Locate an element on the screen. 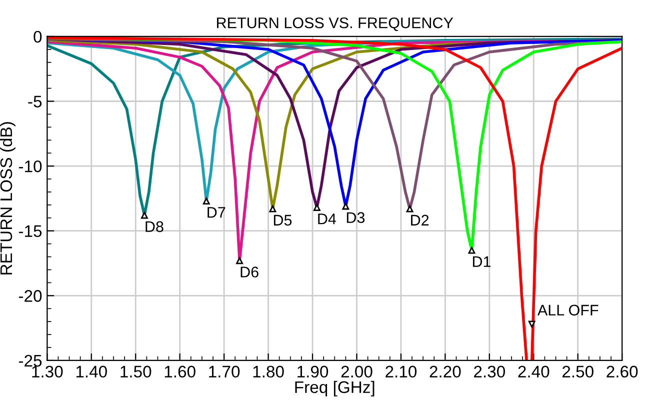 This screenshot has width=646, height=405. y-axis-title: RETURN LOSS (dB) is located at coordinates (8, 198).